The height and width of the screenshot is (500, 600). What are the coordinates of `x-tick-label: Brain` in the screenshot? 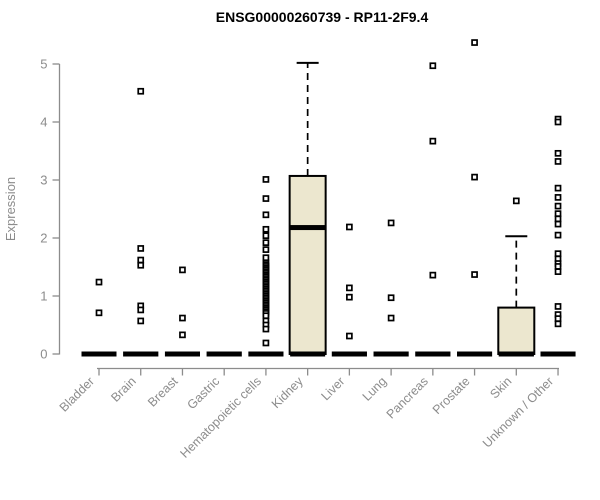 It's located at (123, 389).